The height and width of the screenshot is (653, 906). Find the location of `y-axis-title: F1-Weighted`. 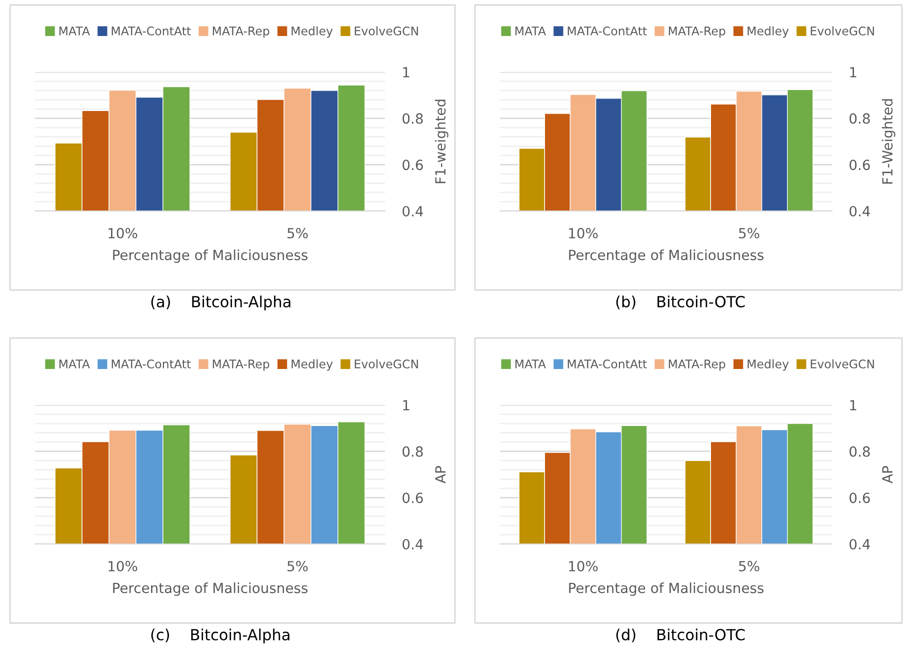

y-axis-title: F1-Weighted is located at coordinates (889, 141).